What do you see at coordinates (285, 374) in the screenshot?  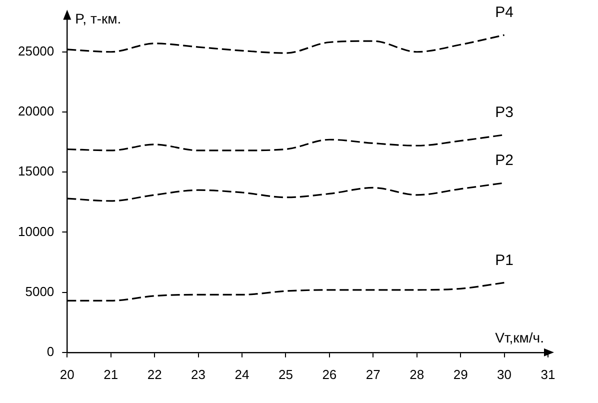 I see `x-tick-label: 25` at bounding box center [285, 374].